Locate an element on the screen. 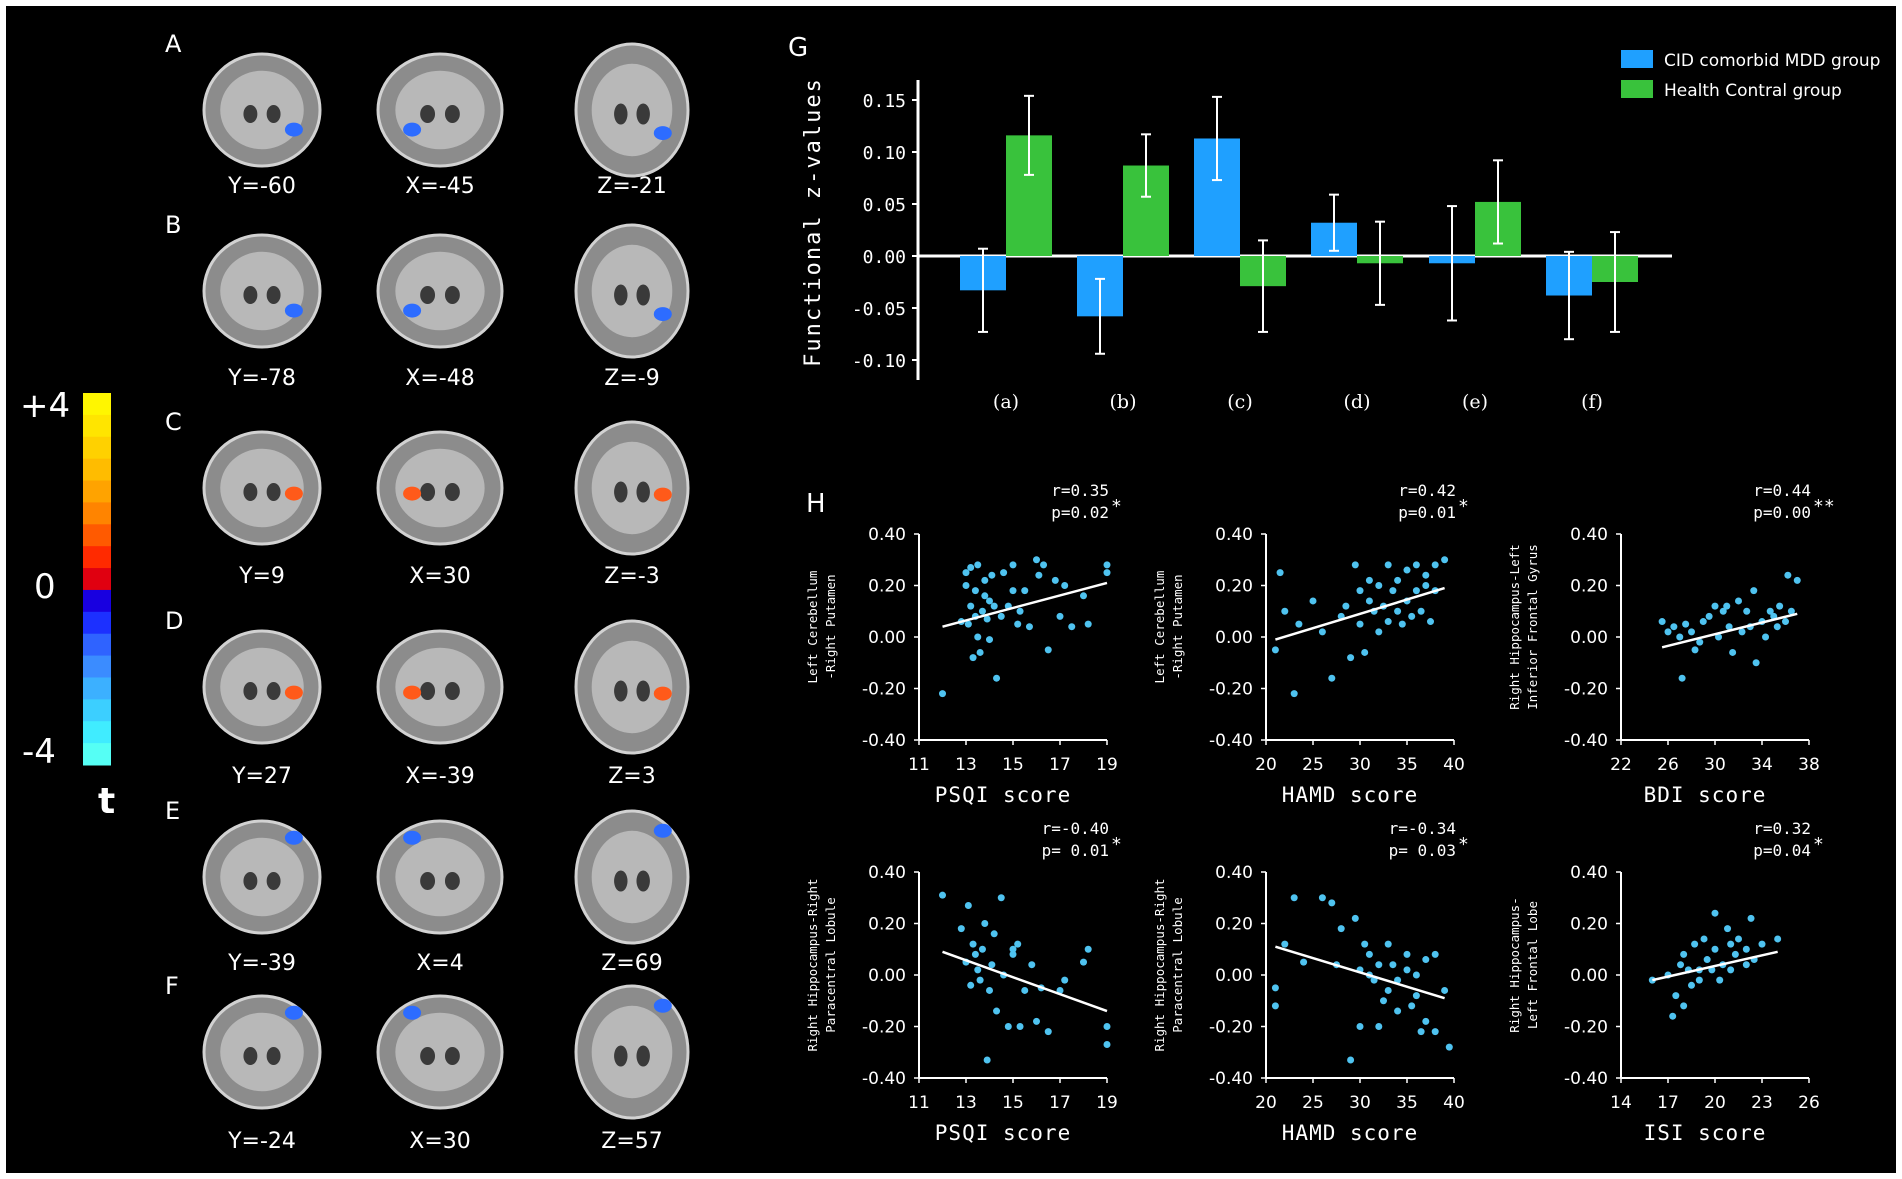 This screenshot has width=1902, height=1179. brain-row-letter: F is located at coordinates (172, 986).